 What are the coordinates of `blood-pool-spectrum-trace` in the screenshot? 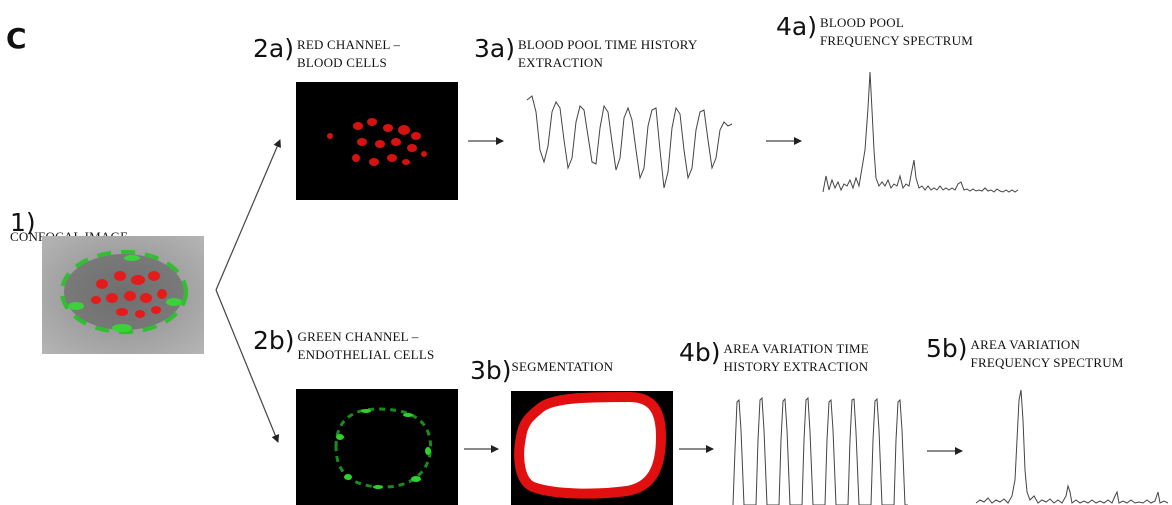 It's located at (920, 132).